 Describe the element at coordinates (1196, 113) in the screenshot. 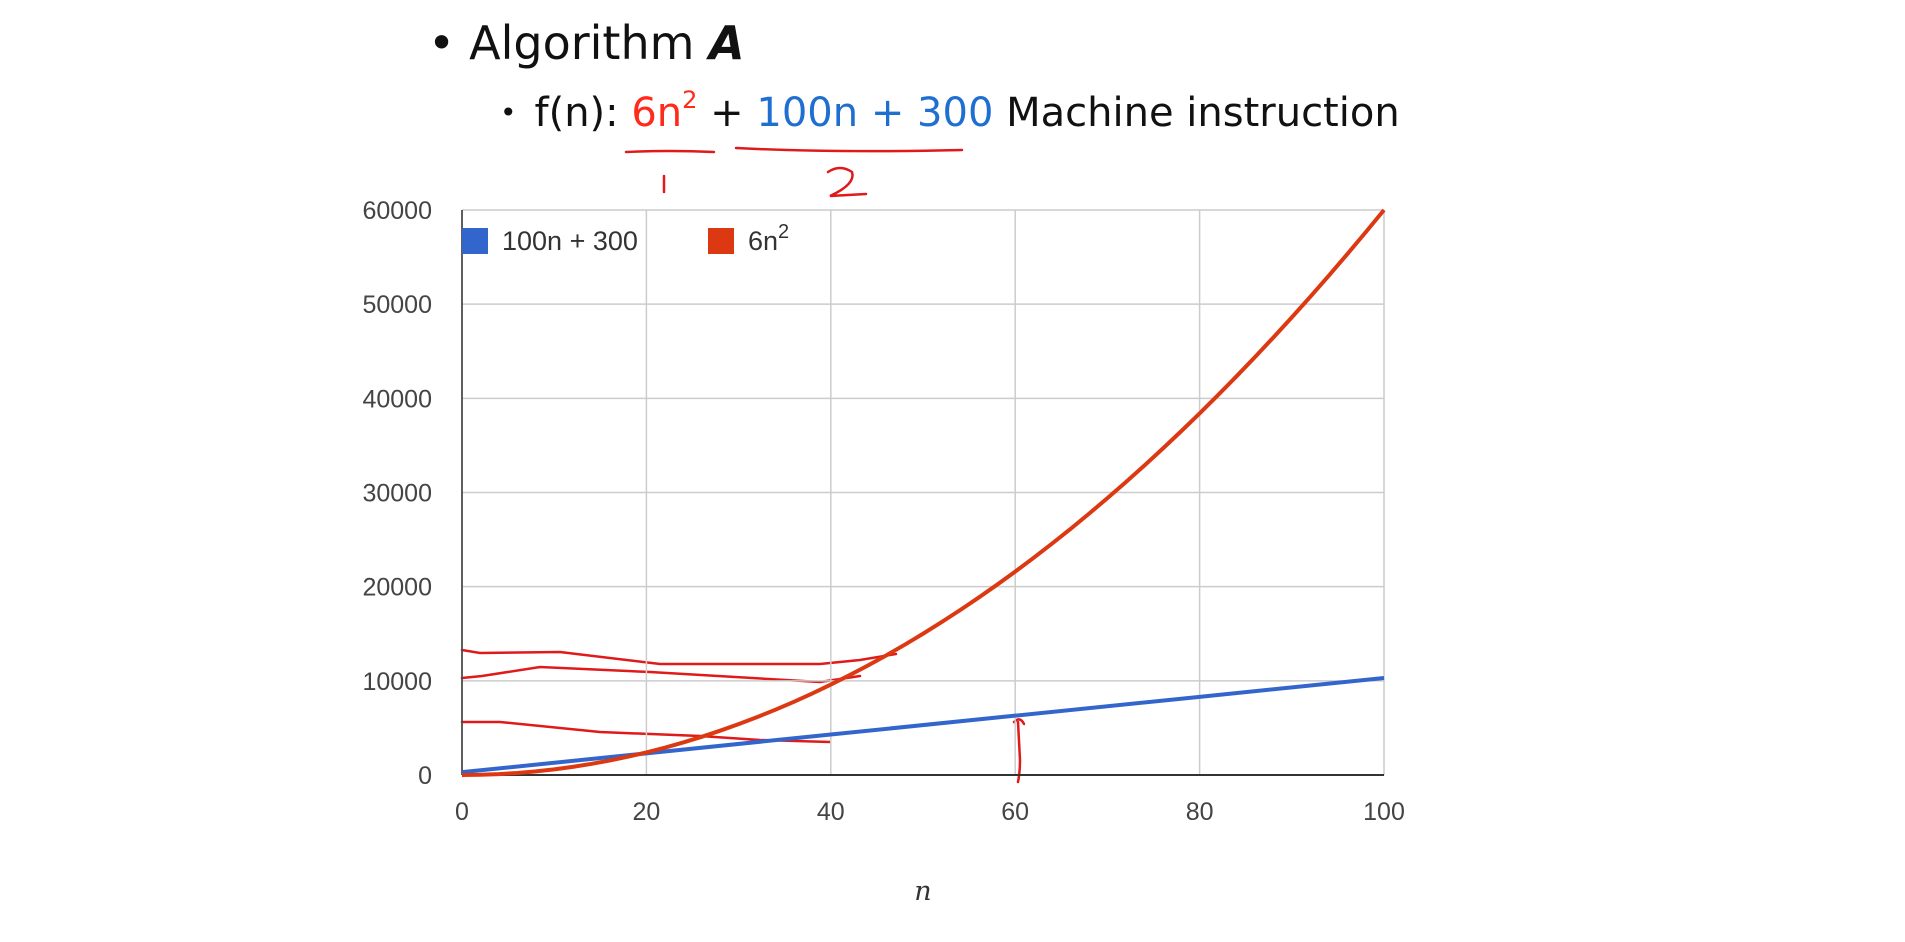

I see `formula-suffix: Machine instruction` at that location.